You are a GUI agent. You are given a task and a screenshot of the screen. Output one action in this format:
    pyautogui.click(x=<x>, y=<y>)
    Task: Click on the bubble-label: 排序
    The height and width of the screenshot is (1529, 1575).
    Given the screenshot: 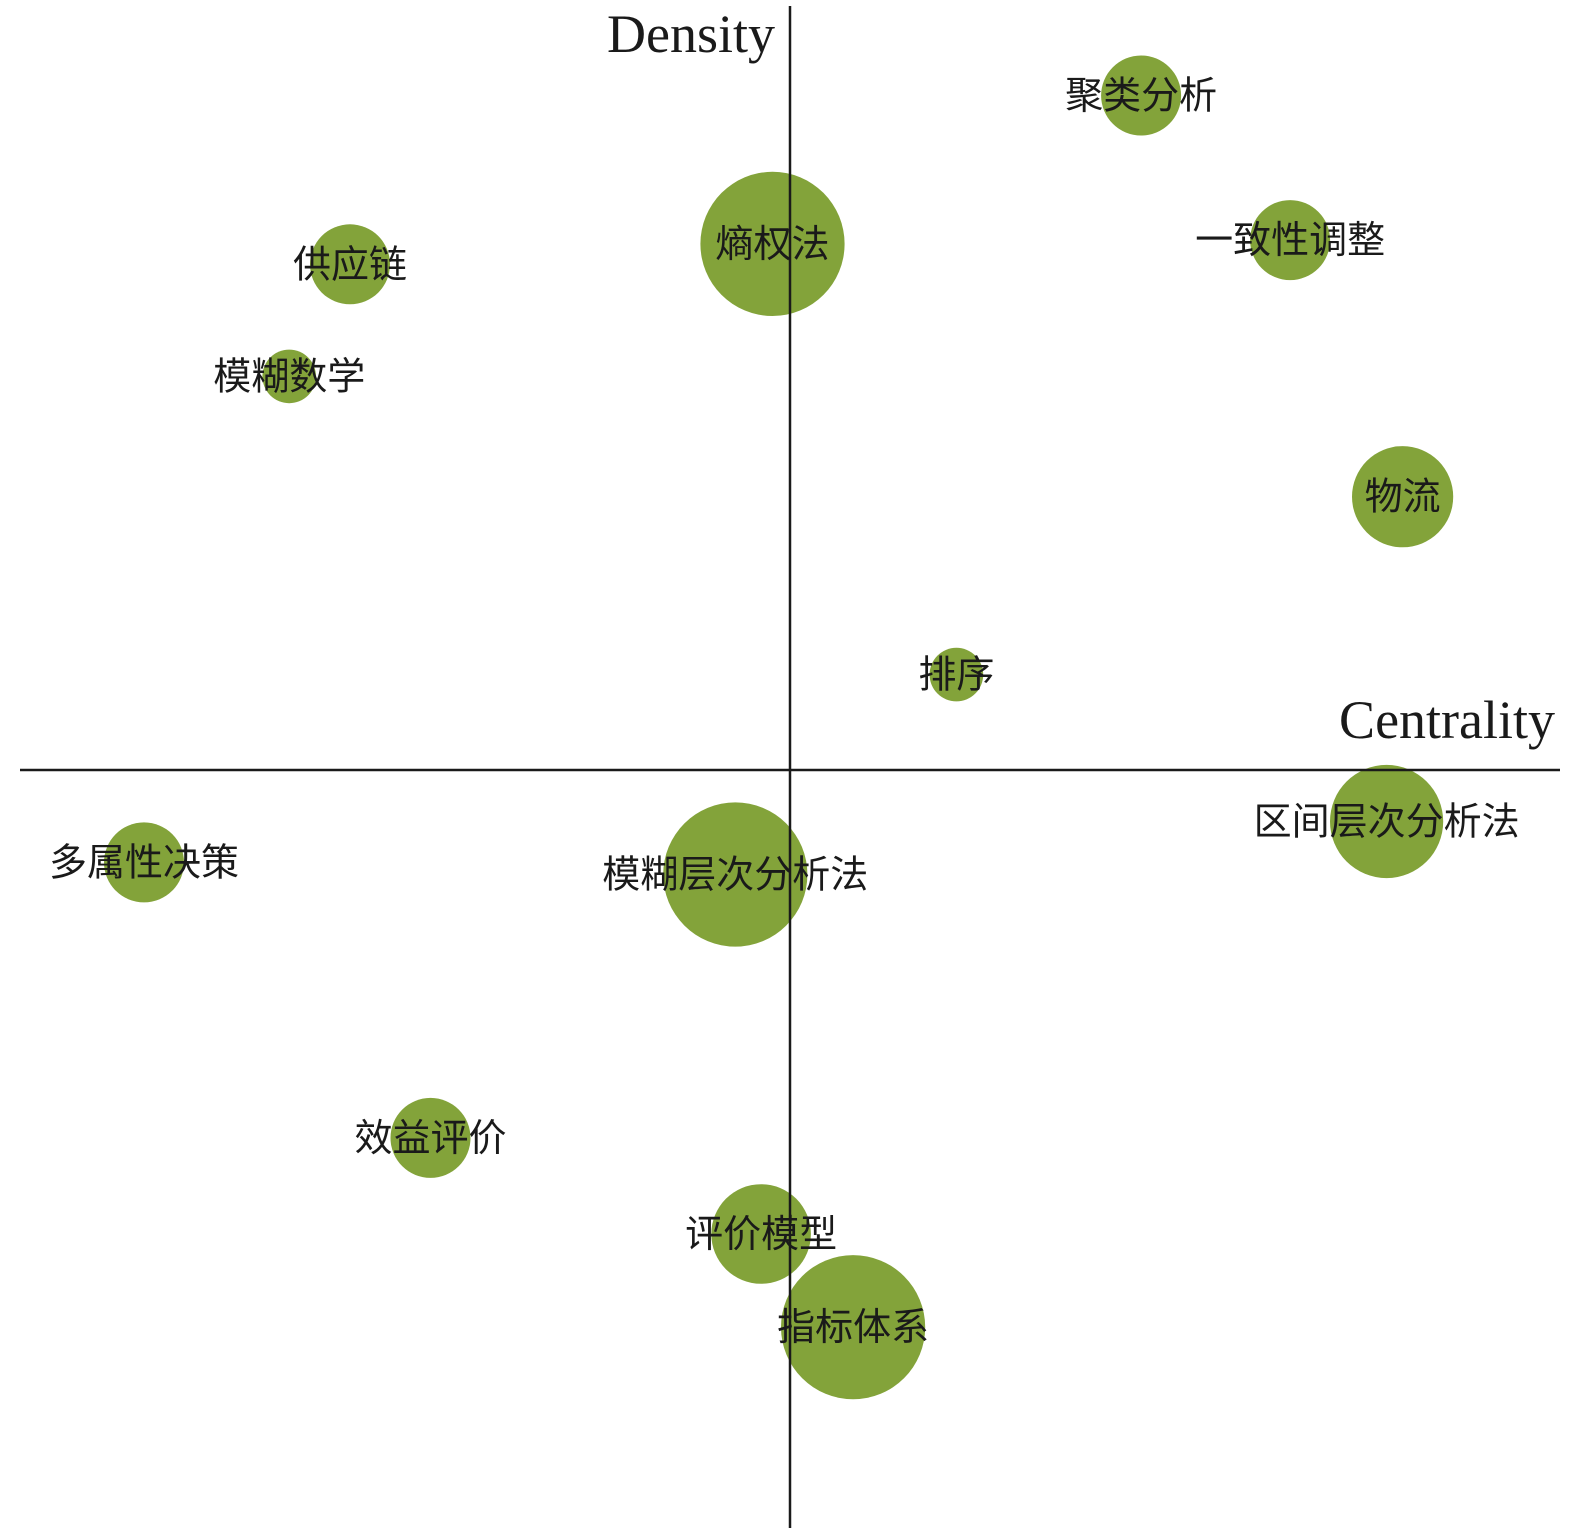 What is the action you would take?
    pyautogui.click(x=956, y=675)
    